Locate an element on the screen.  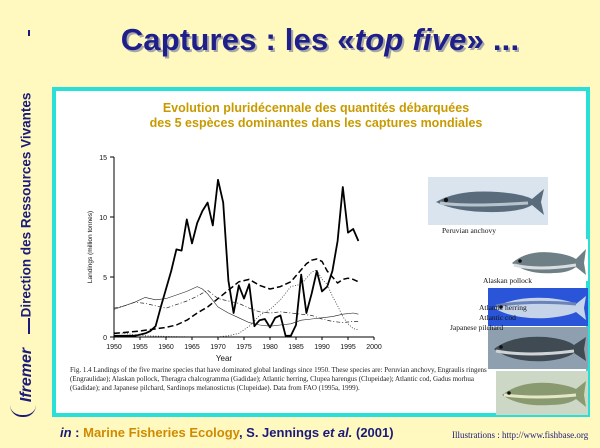
pollock-fish-photo is located at coordinates (548, 260).